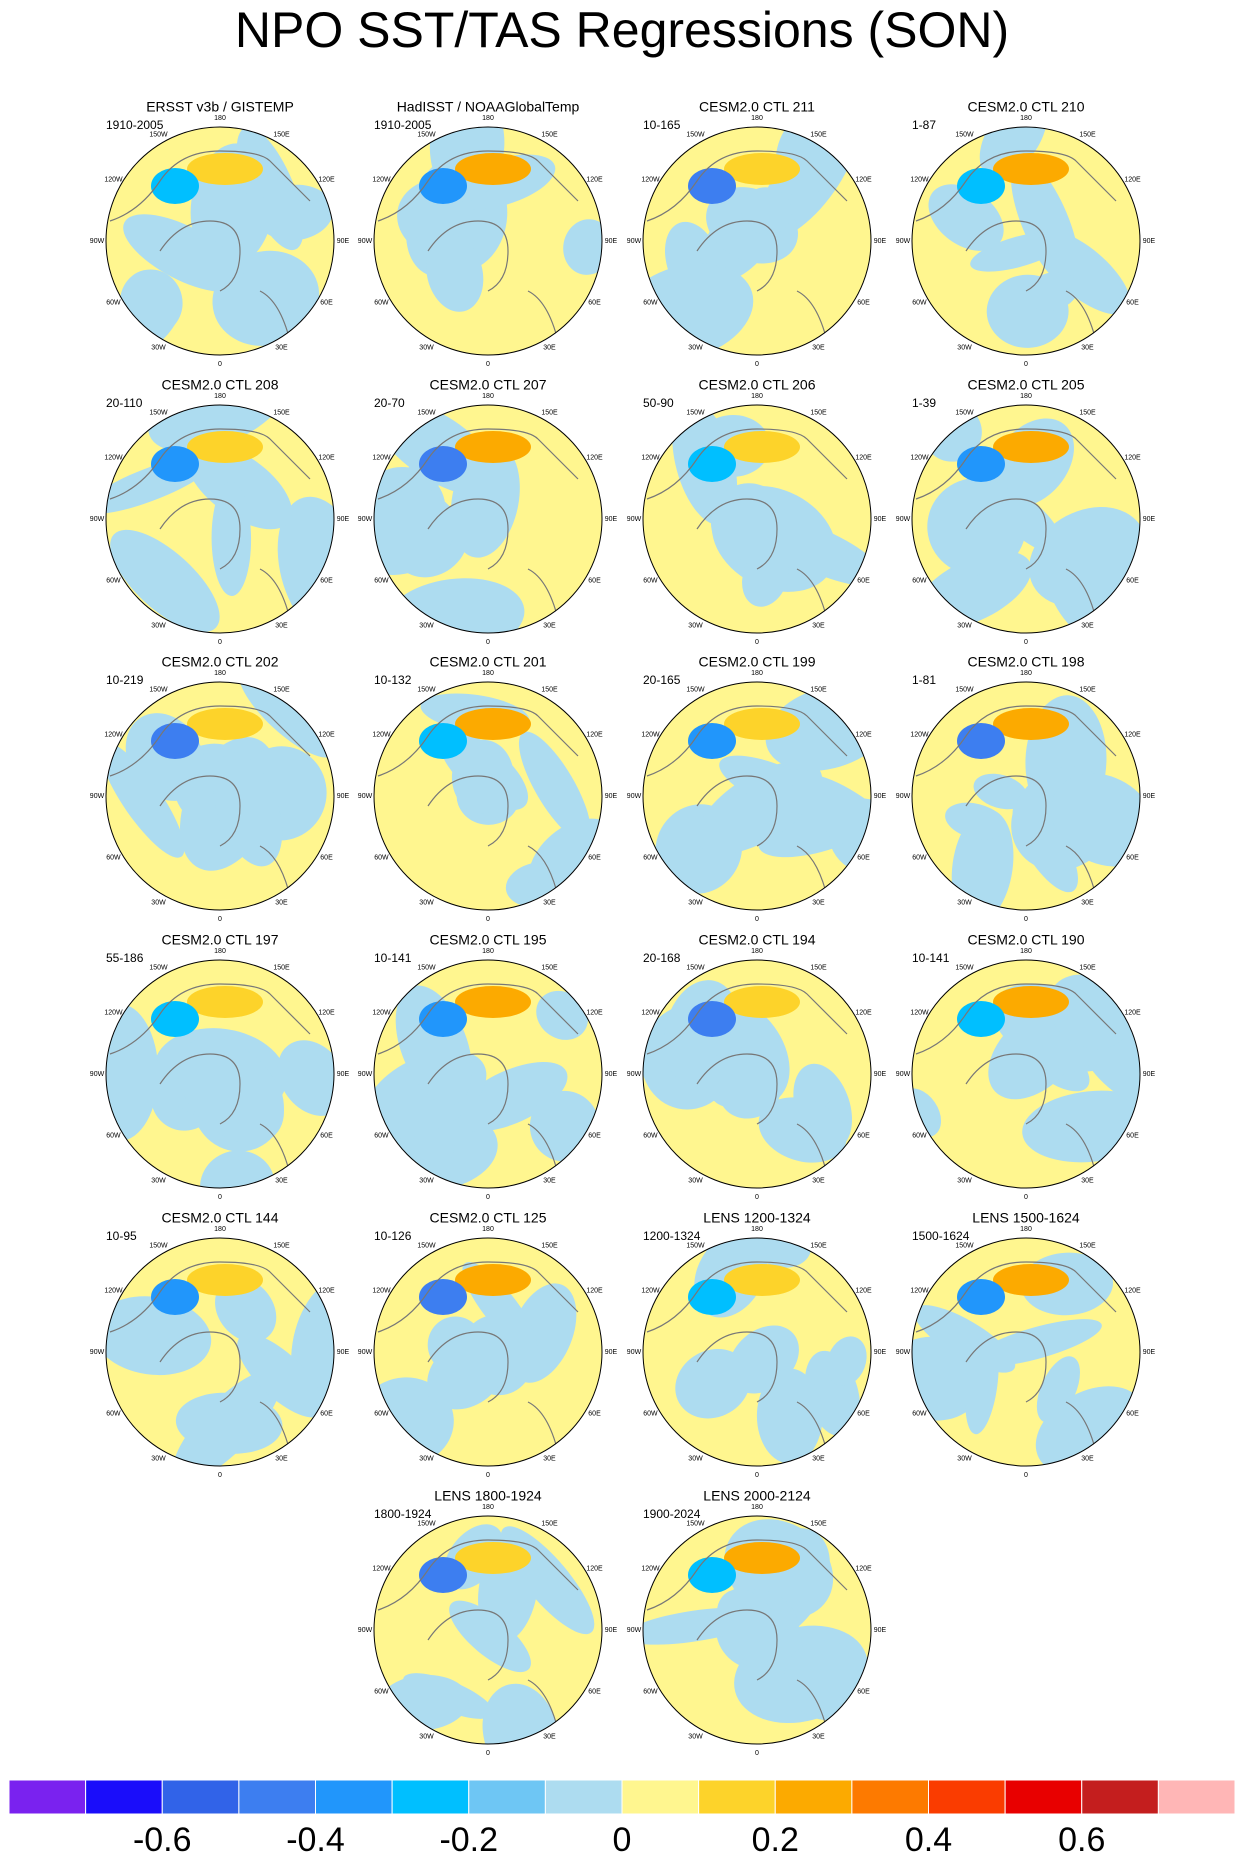  Describe the element at coordinates (488, 107) in the screenshot. I see `panel-title: HadISST / NOAAGlobalTemp` at that location.